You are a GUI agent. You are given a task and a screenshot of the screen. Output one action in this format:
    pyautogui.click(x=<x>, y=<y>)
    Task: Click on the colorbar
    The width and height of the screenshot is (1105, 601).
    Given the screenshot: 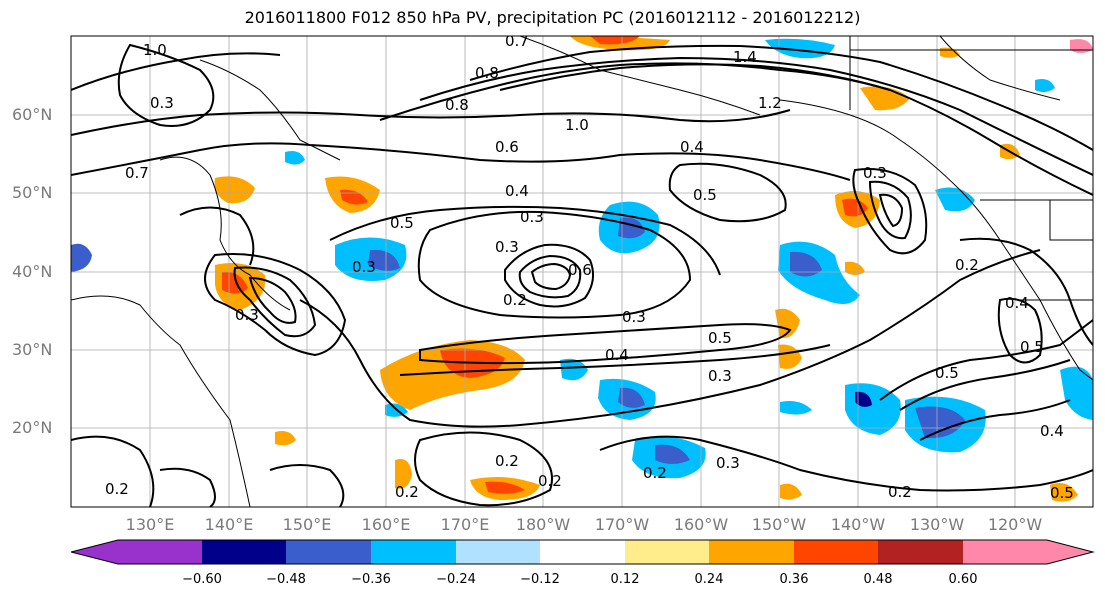 What is the action you would take?
    pyautogui.click(x=582, y=552)
    